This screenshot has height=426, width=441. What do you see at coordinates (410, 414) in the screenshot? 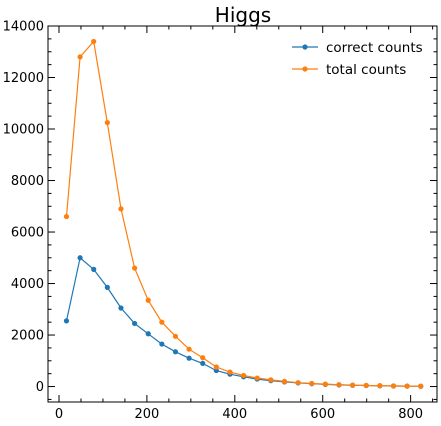
I see `x-tick-label: 800` at bounding box center [410, 414].